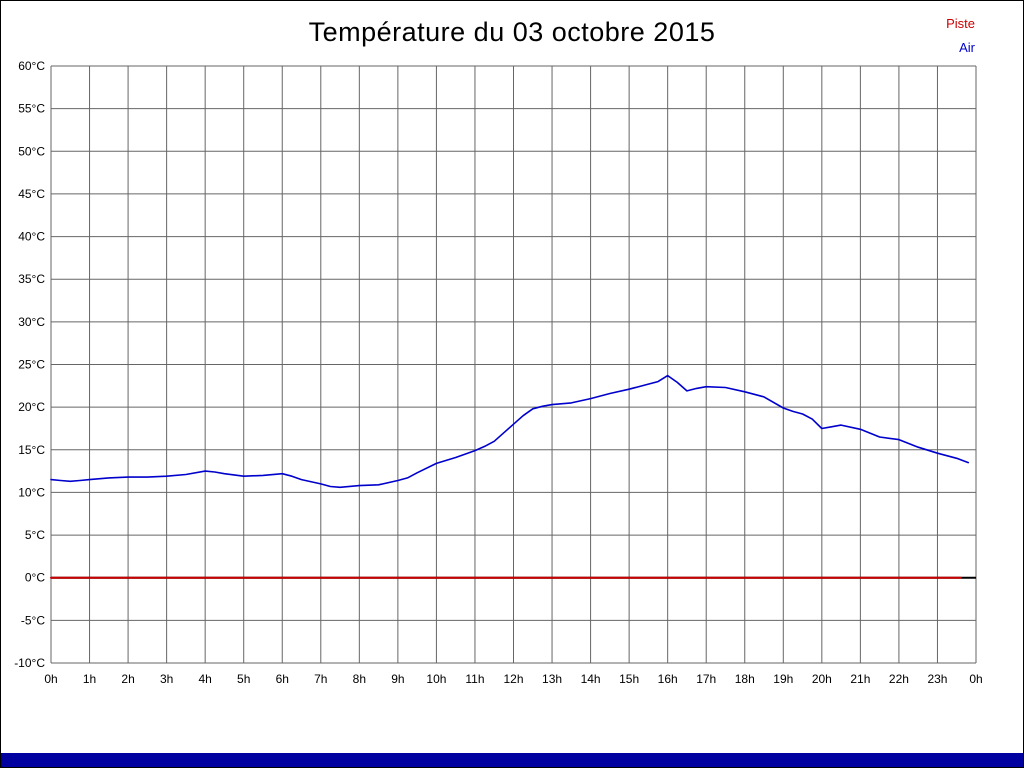 The width and height of the screenshot is (1024, 768). I want to click on svg-text: 45°C, so click(31, 194).